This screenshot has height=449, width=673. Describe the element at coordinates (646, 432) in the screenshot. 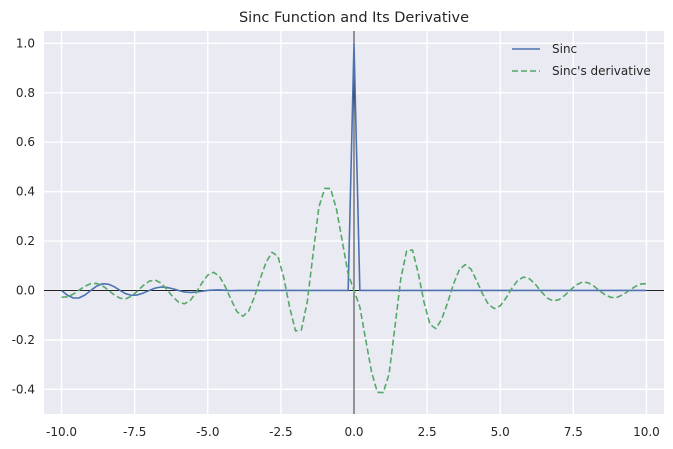

I see `x-tick-label: 10.0` at that location.